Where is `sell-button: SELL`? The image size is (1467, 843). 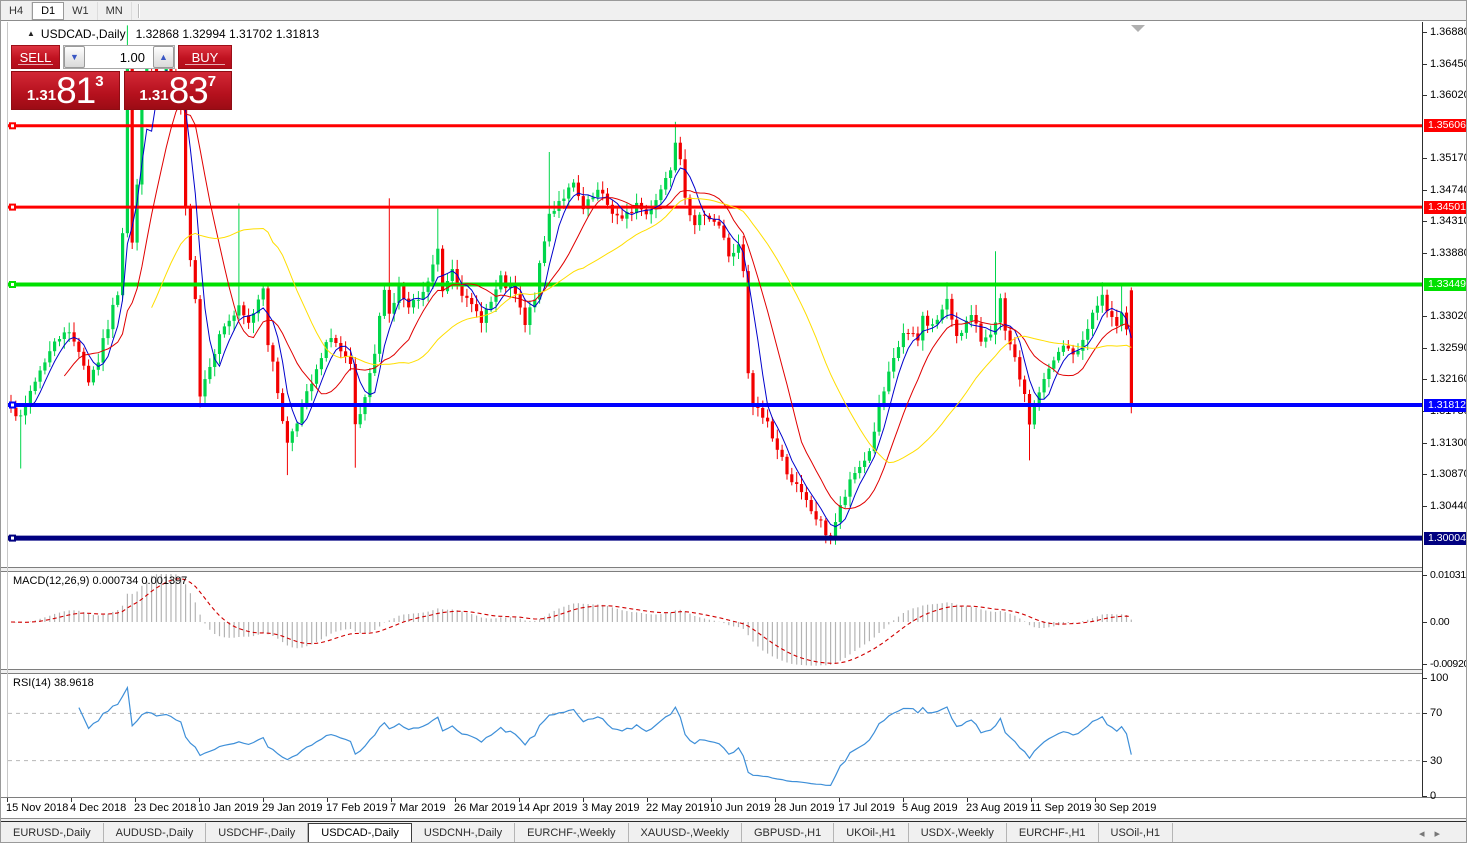
sell-button: SELL is located at coordinates (35, 57).